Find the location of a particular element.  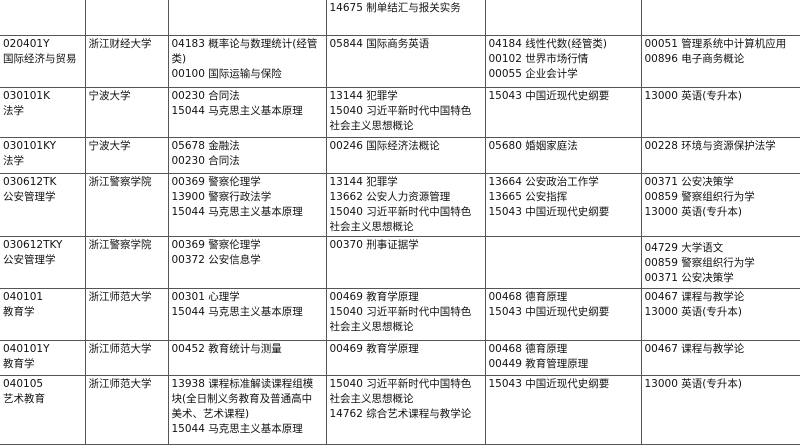

major-cell: 030612TKY 公安管理学 is located at coordinates (43, 262).